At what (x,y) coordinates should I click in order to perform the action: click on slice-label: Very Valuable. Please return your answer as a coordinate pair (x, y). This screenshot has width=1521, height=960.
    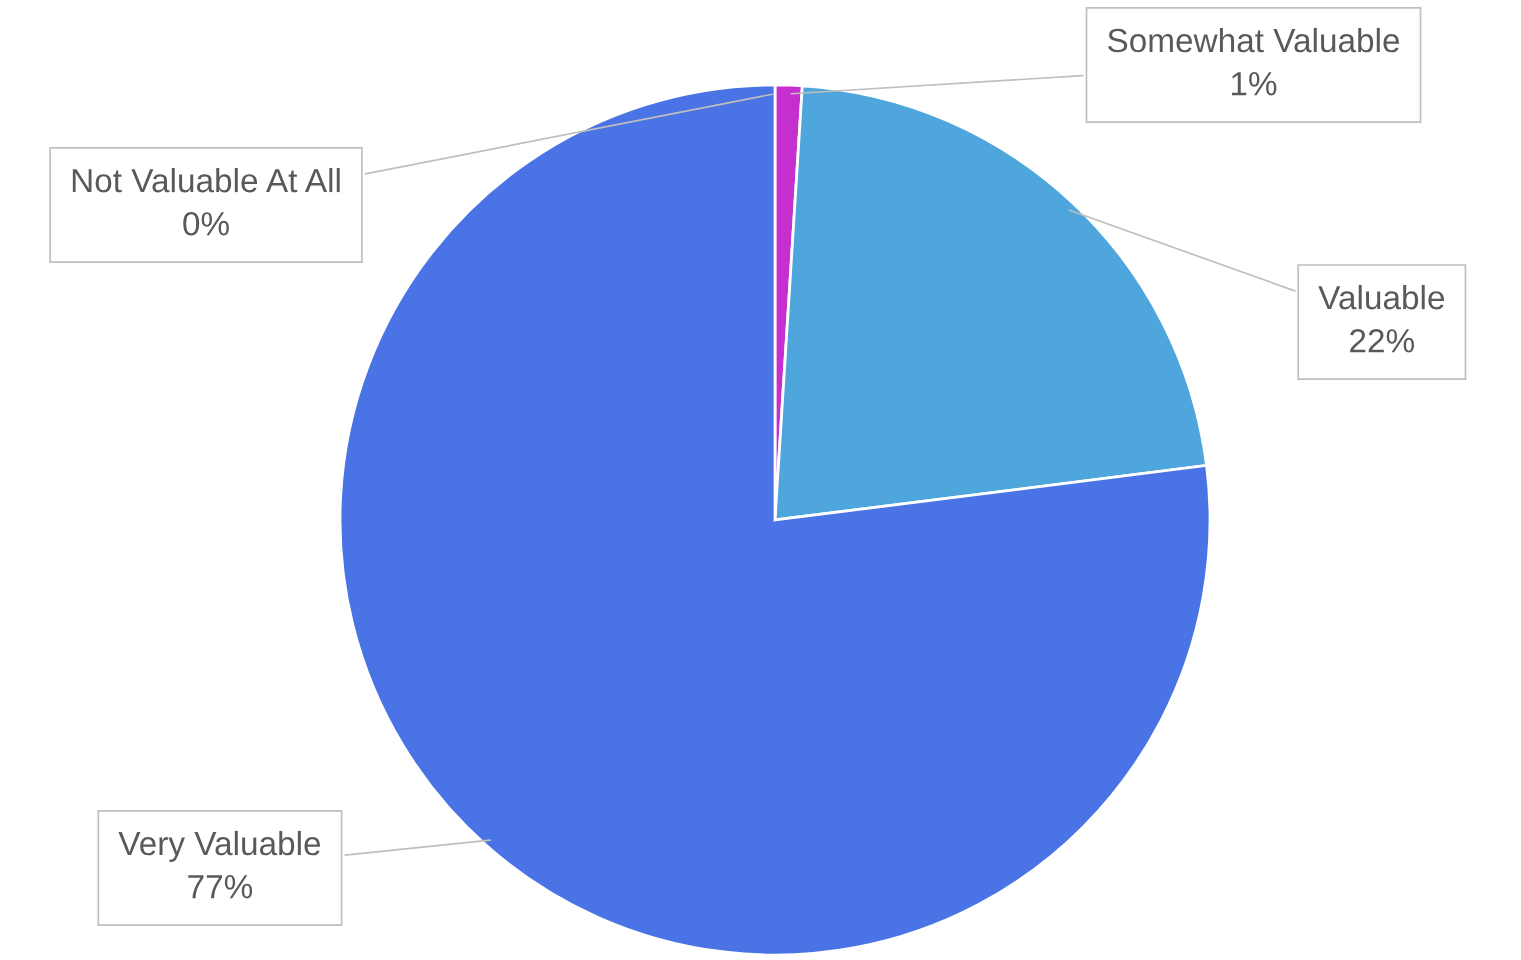
    Looking at the image, I should click on (219, 846).